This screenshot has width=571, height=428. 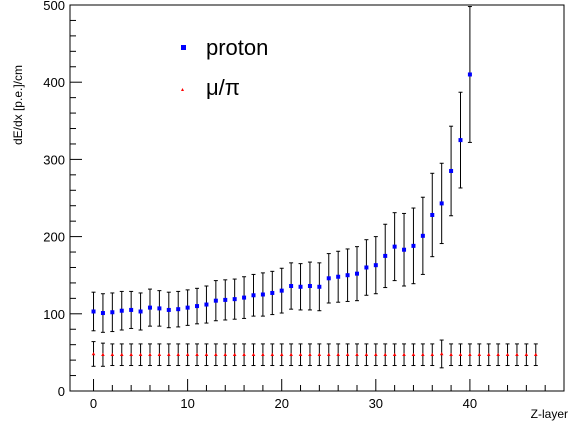 What do you see at coordinates (183, 47) in the screenshot?
I see `legend-marker-proton` at bounding box center [183, 47].